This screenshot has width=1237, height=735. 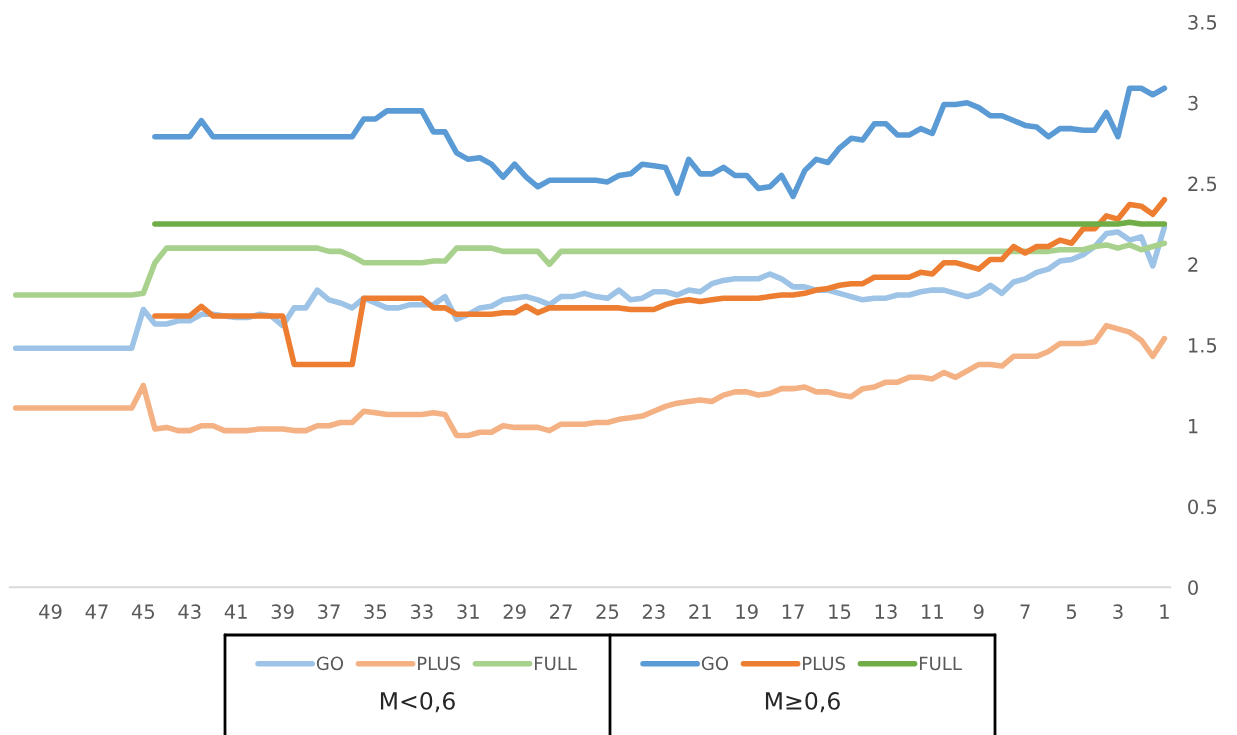 I want to click on x-tick-label: 25, so click(x=607, y=611).